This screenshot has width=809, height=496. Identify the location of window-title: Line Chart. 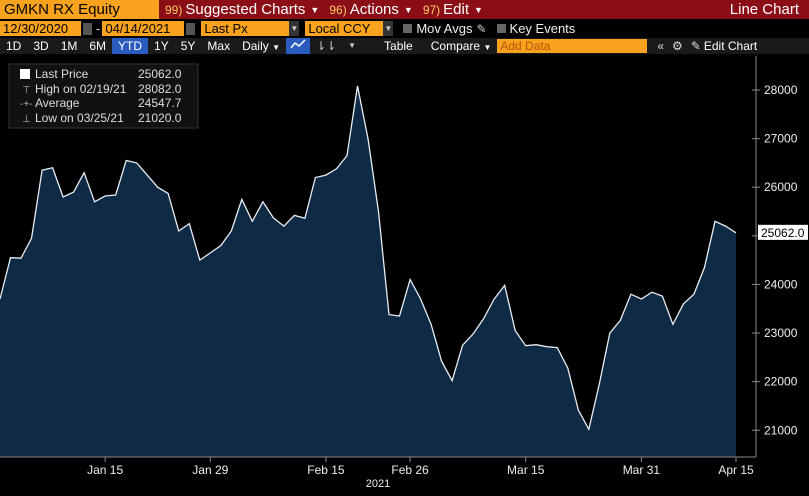
(764, 9).